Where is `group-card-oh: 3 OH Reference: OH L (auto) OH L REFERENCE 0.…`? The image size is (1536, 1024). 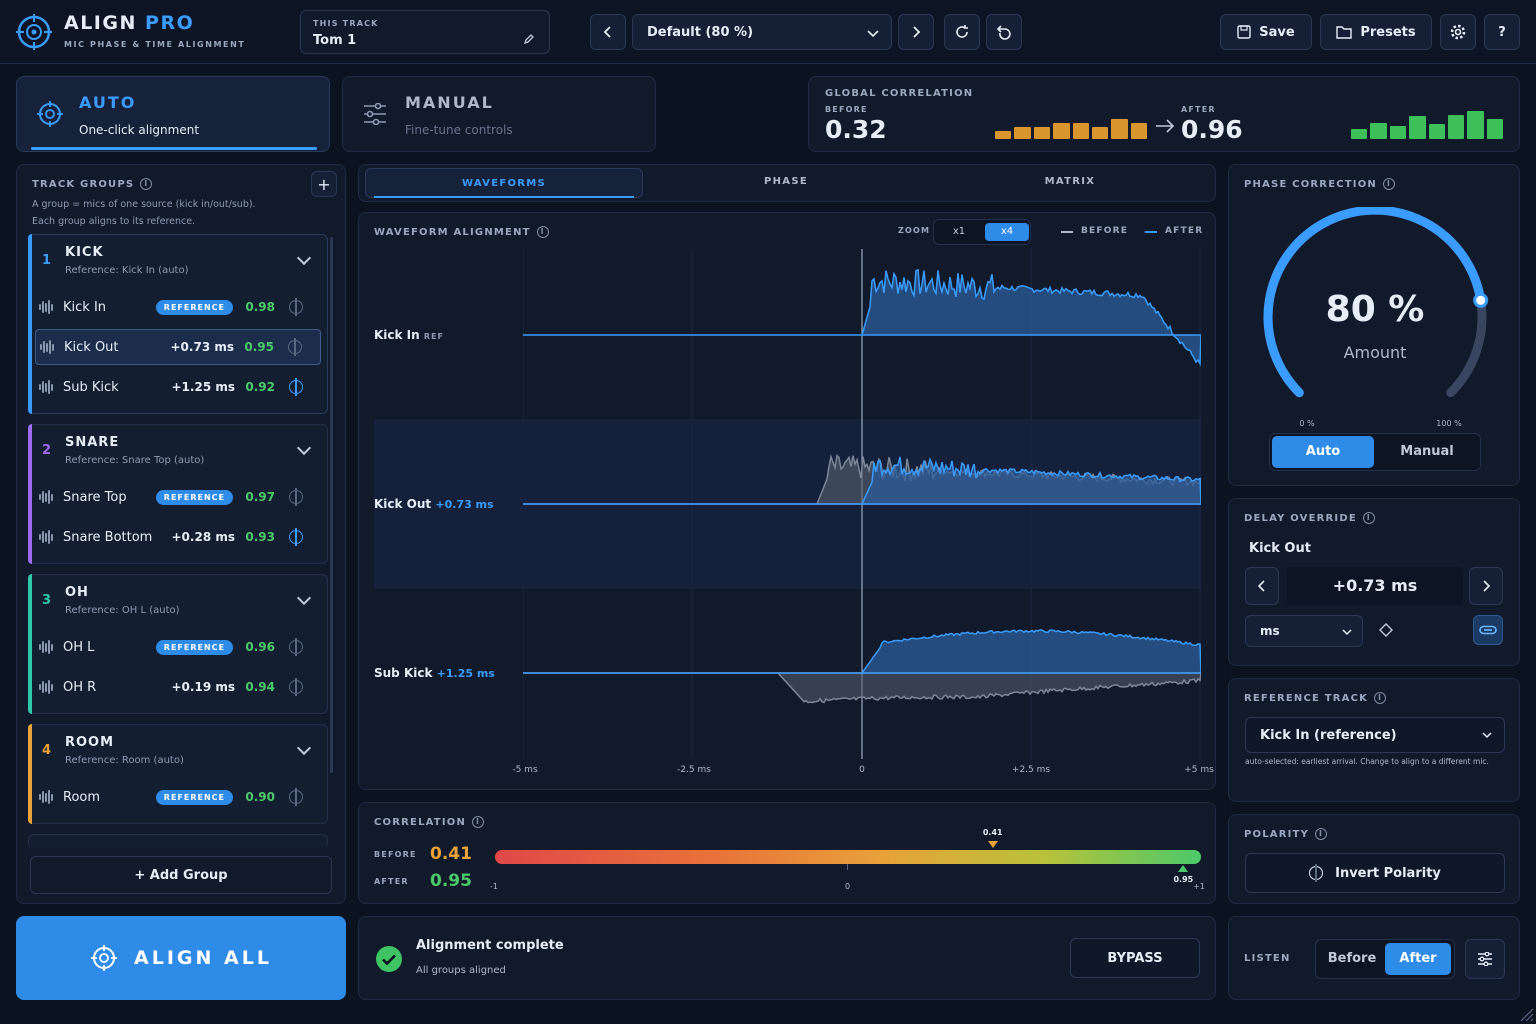 group-card-oh: 3 OH Reference: OH L (auto) OH L REFERENCE 0.… is located at coordinates (178, 644).